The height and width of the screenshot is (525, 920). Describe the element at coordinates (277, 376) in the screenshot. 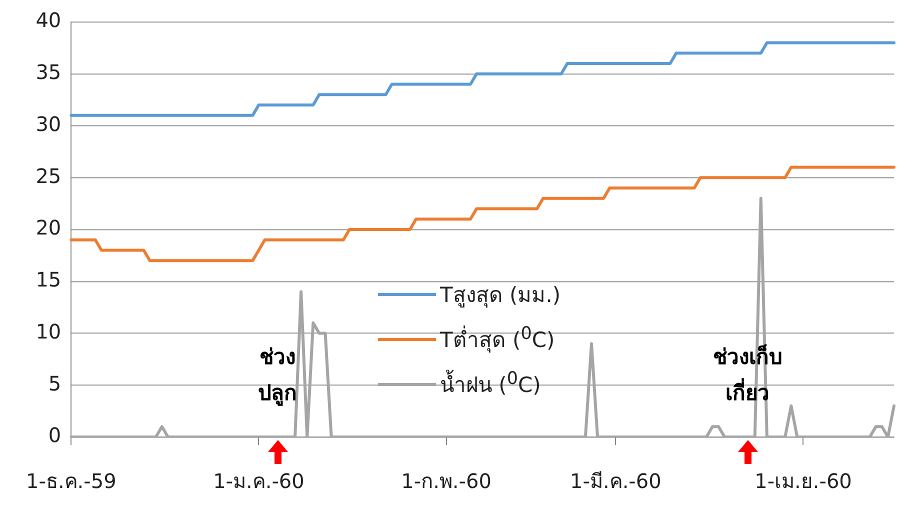

I see `annotation: ช่วง ปลูก` at that location.